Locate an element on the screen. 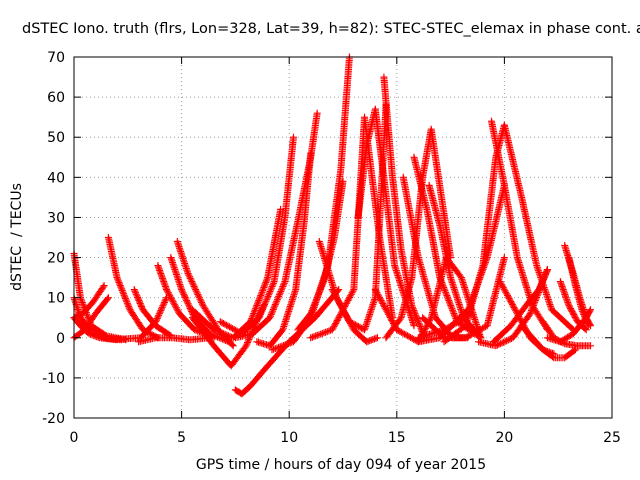 The height and width of the screenshot is (480, 640). x-tick-label: 20 is located at coordinates (504, 438).